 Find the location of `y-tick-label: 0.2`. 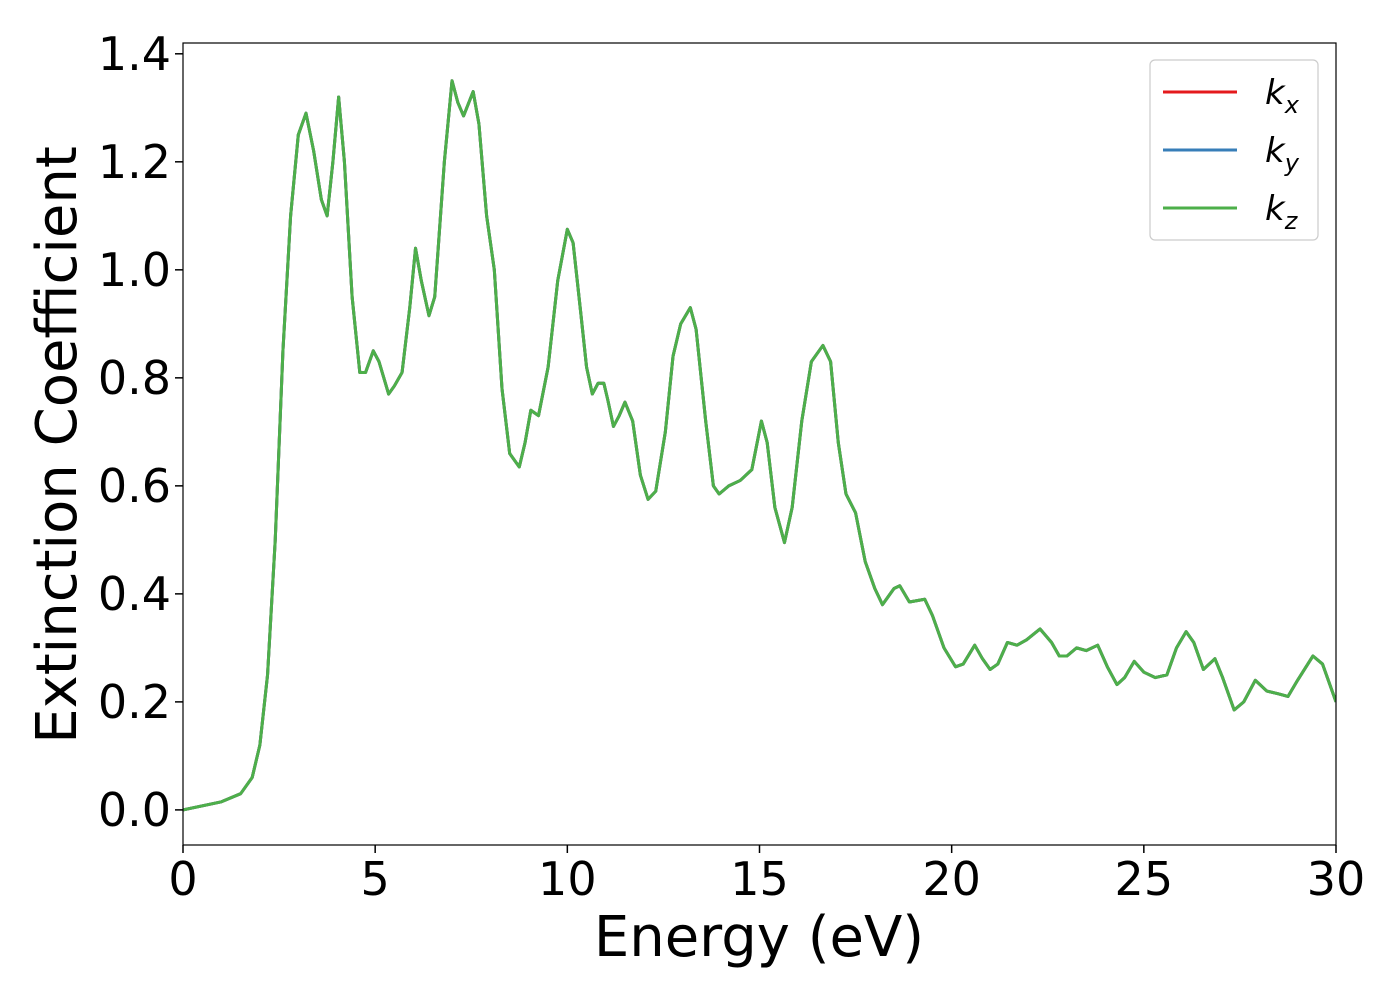

y-tick-label: 0.2 is located at coordinates (134, 702).